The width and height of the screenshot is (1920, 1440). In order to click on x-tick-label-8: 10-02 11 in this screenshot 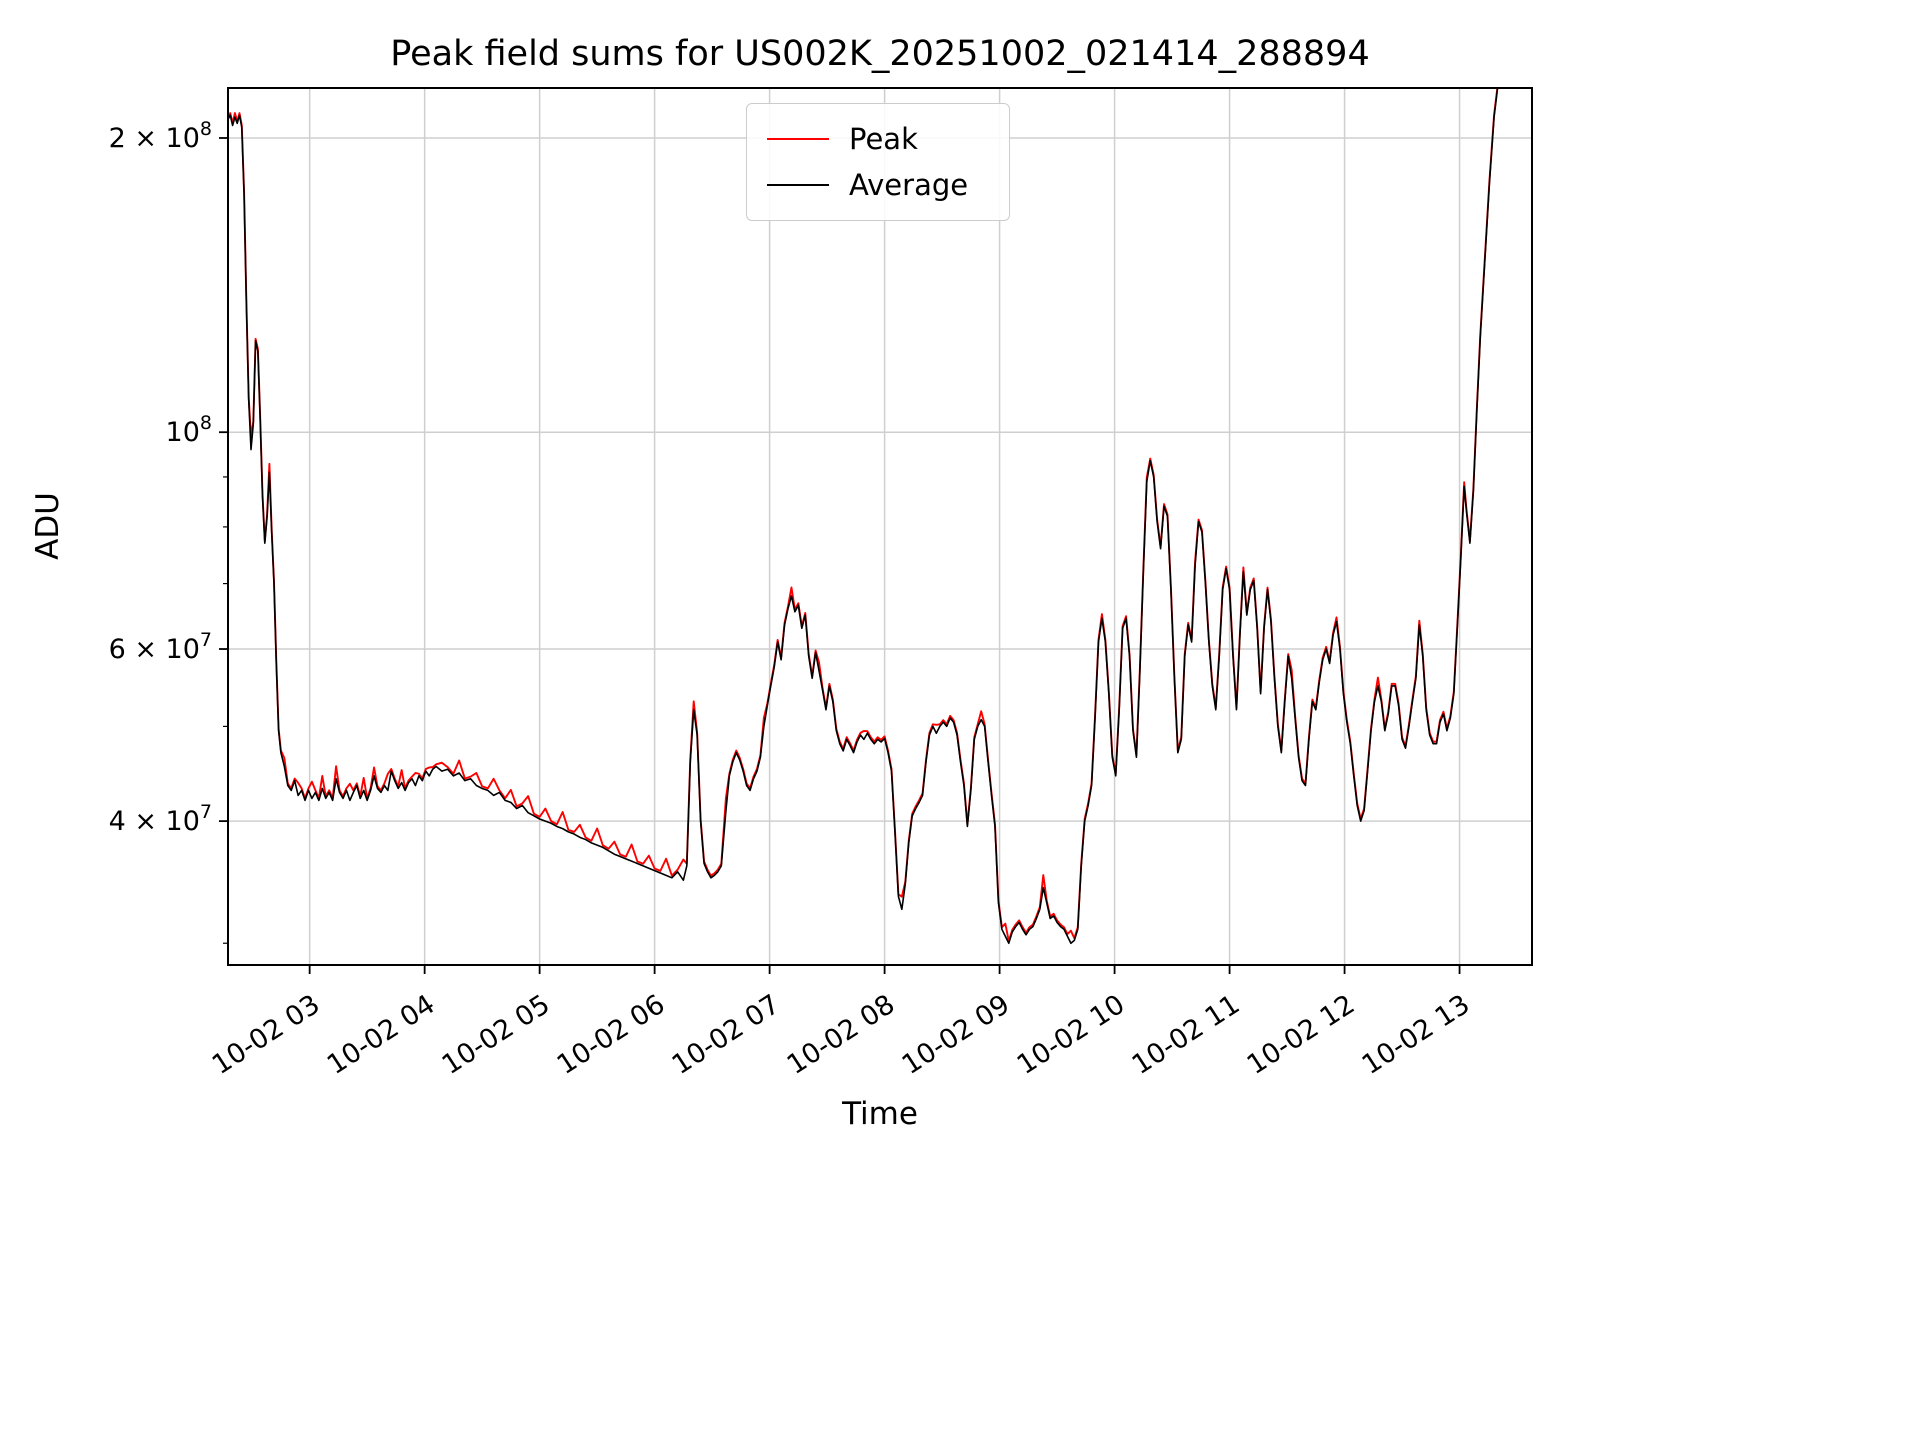, I will do `click(1186, 1035)`.